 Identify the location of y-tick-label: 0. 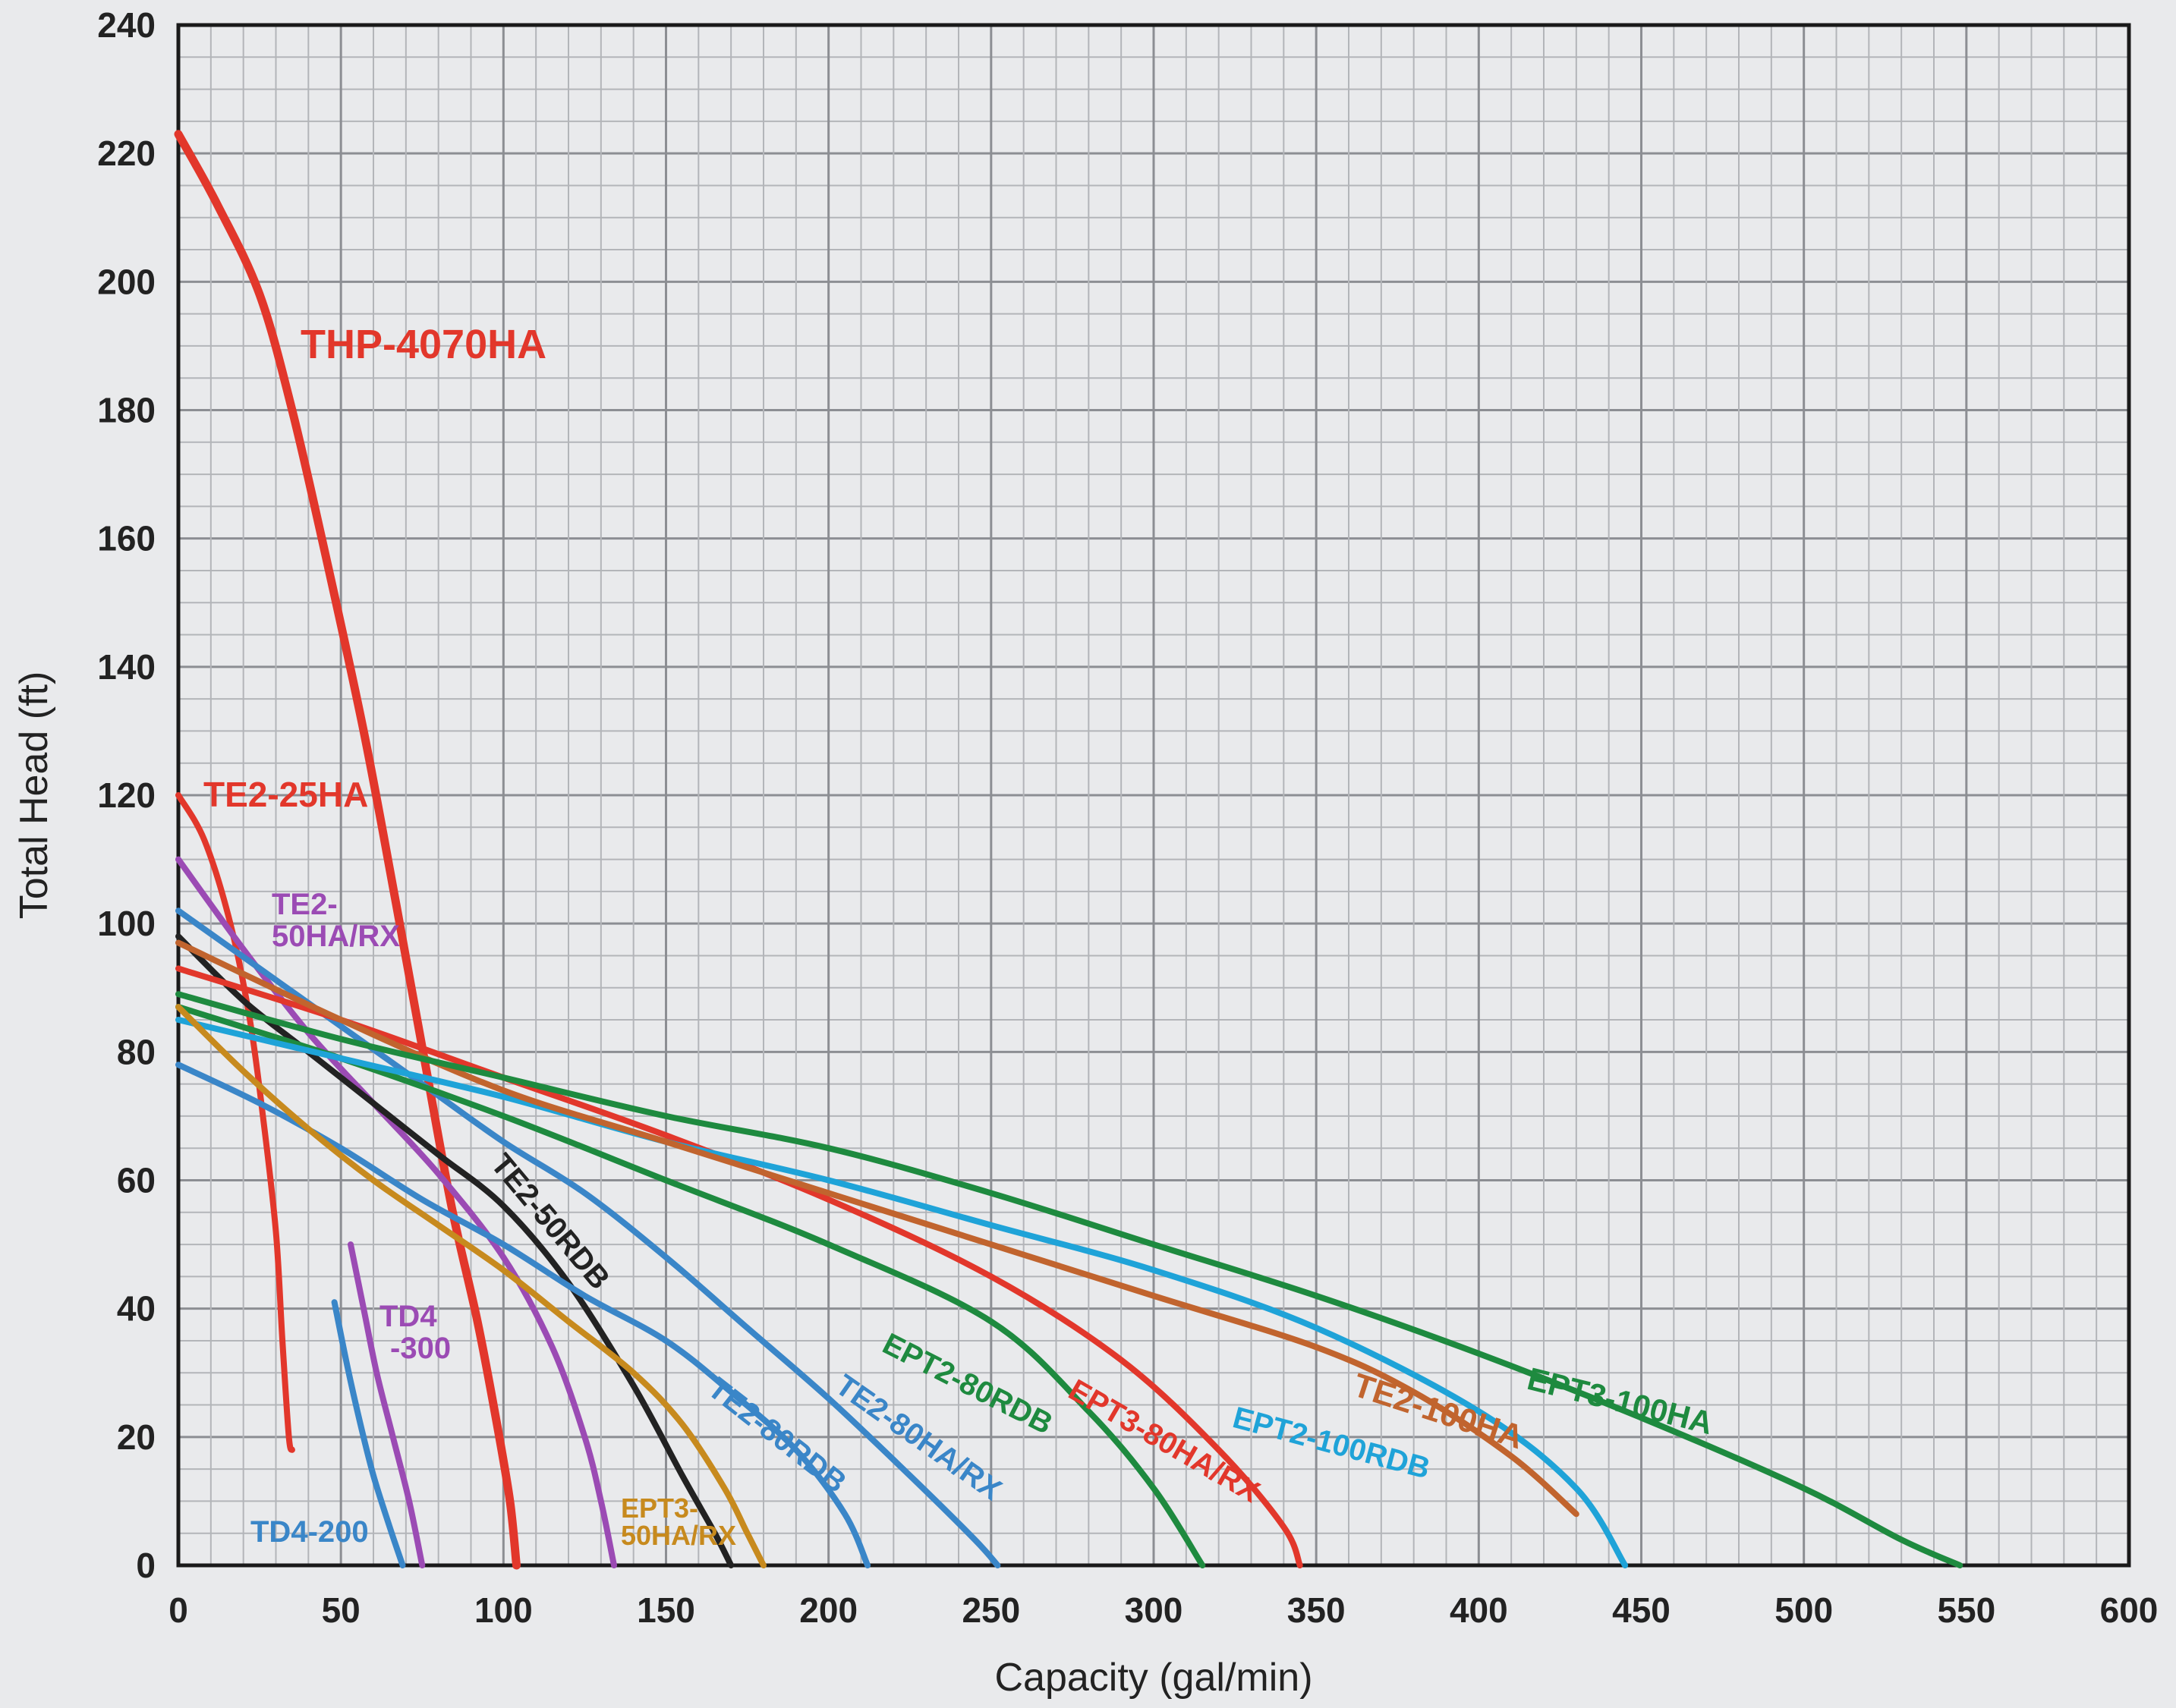
(146, 1565).